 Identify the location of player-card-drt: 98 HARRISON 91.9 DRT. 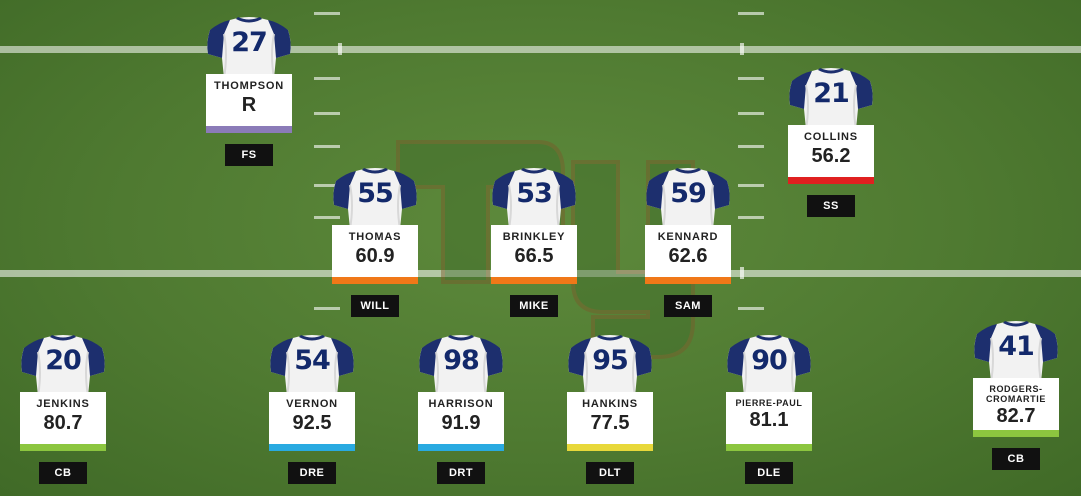
(461, 408).